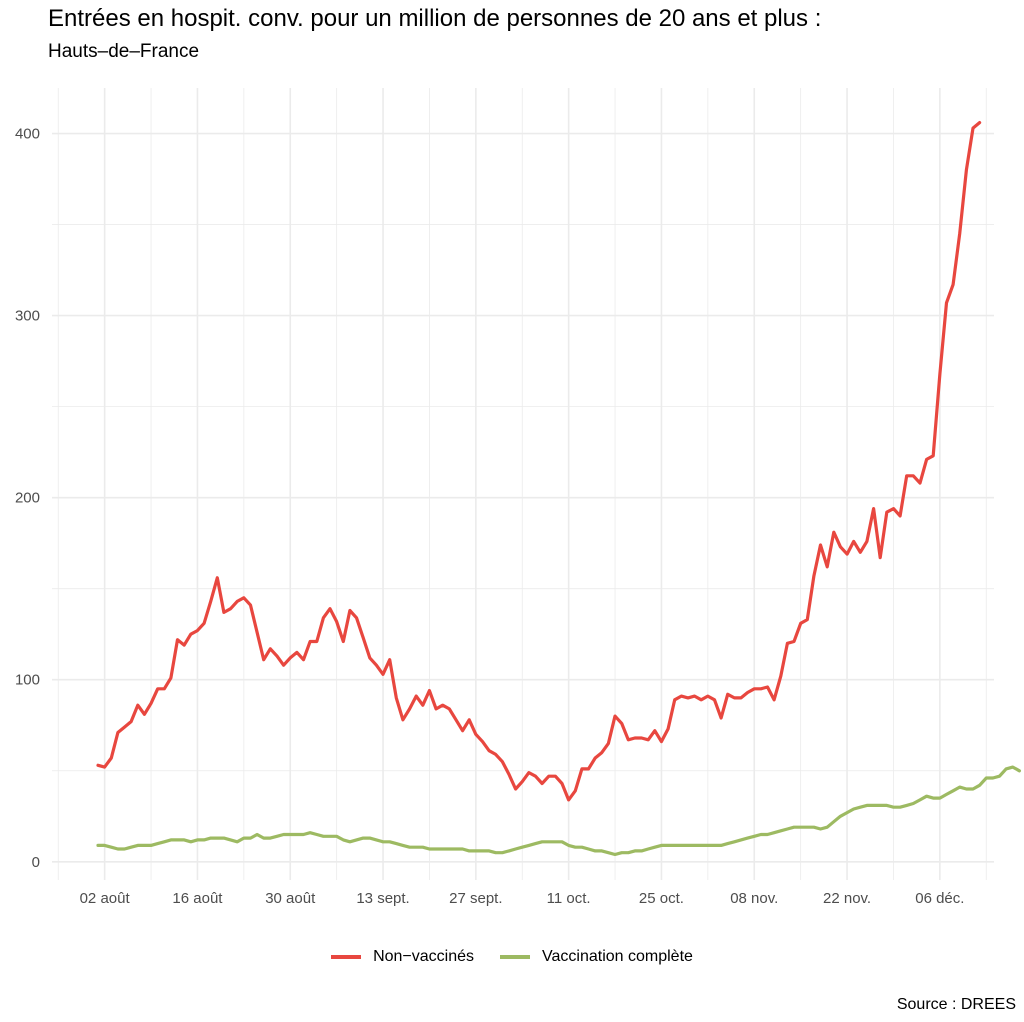  Describe the element at coordinates (290, 898) in the screenshot. I see `x-tick-label: 30 août` at that location.